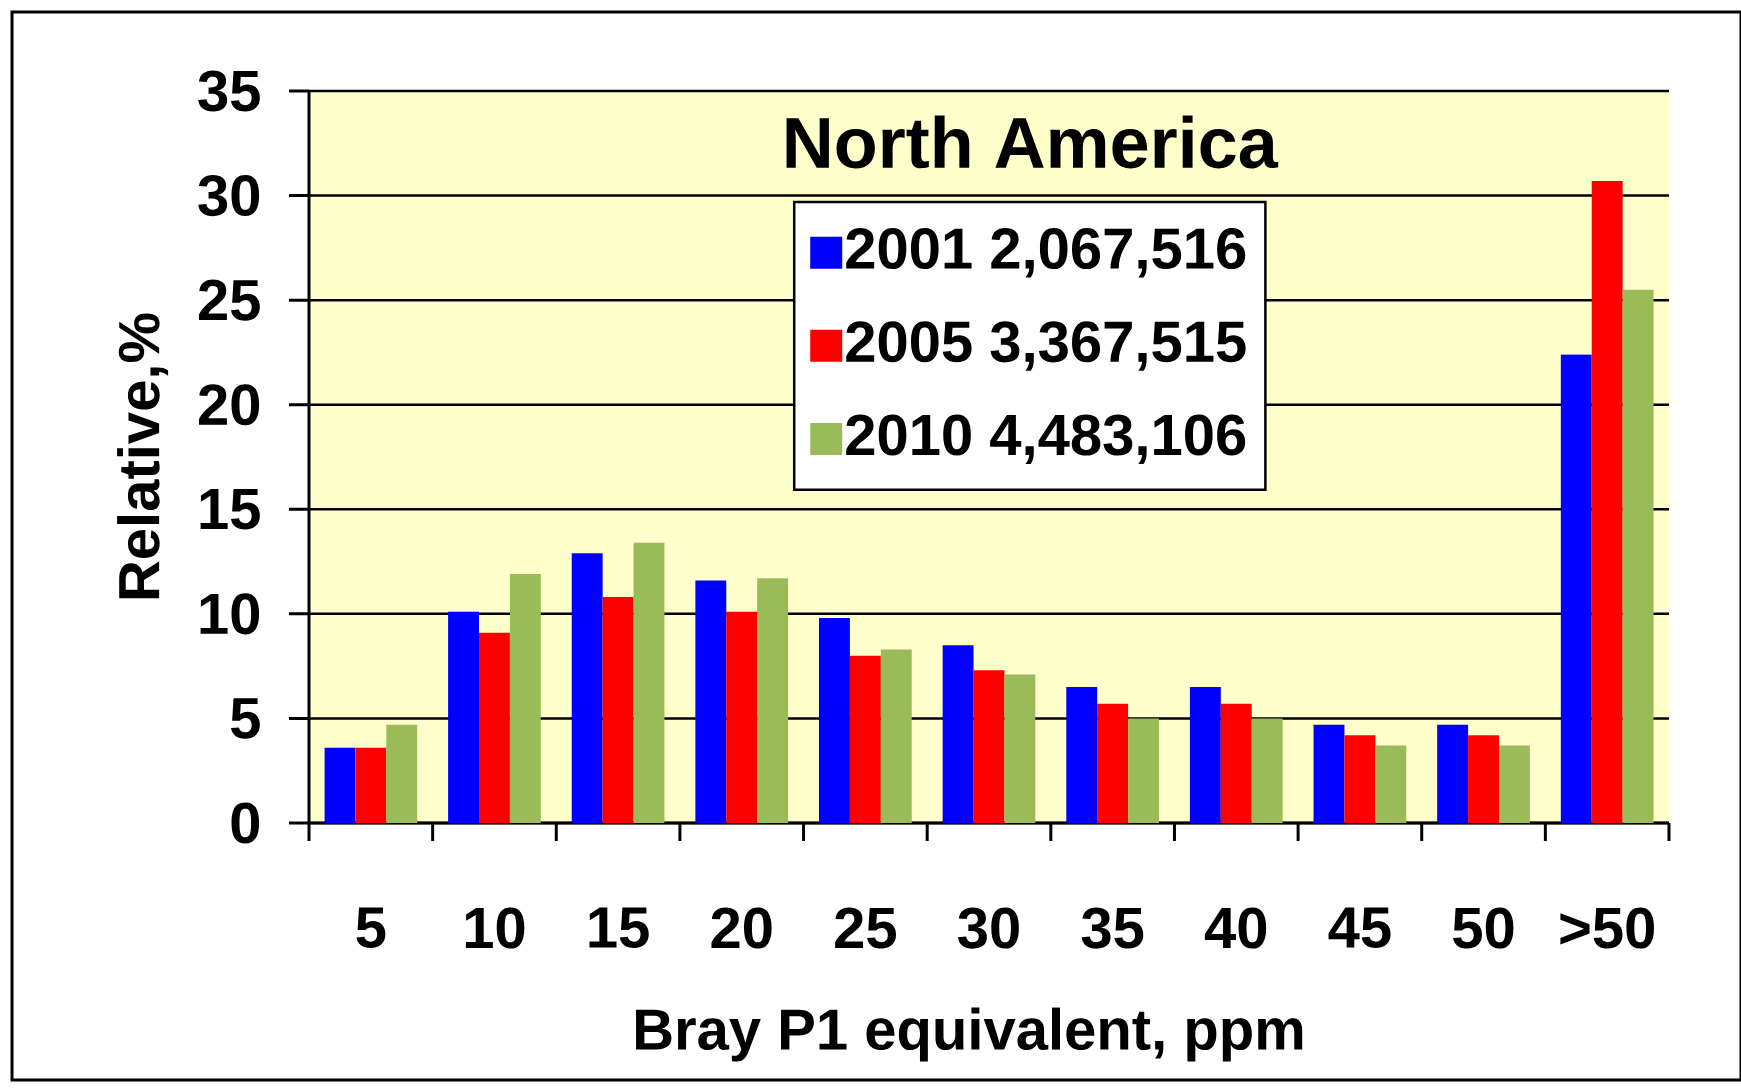  What do you see at coordinates (619, 927) in the screenshot?
I see `x-tick-label: 15` at bounding box center [619, 927].